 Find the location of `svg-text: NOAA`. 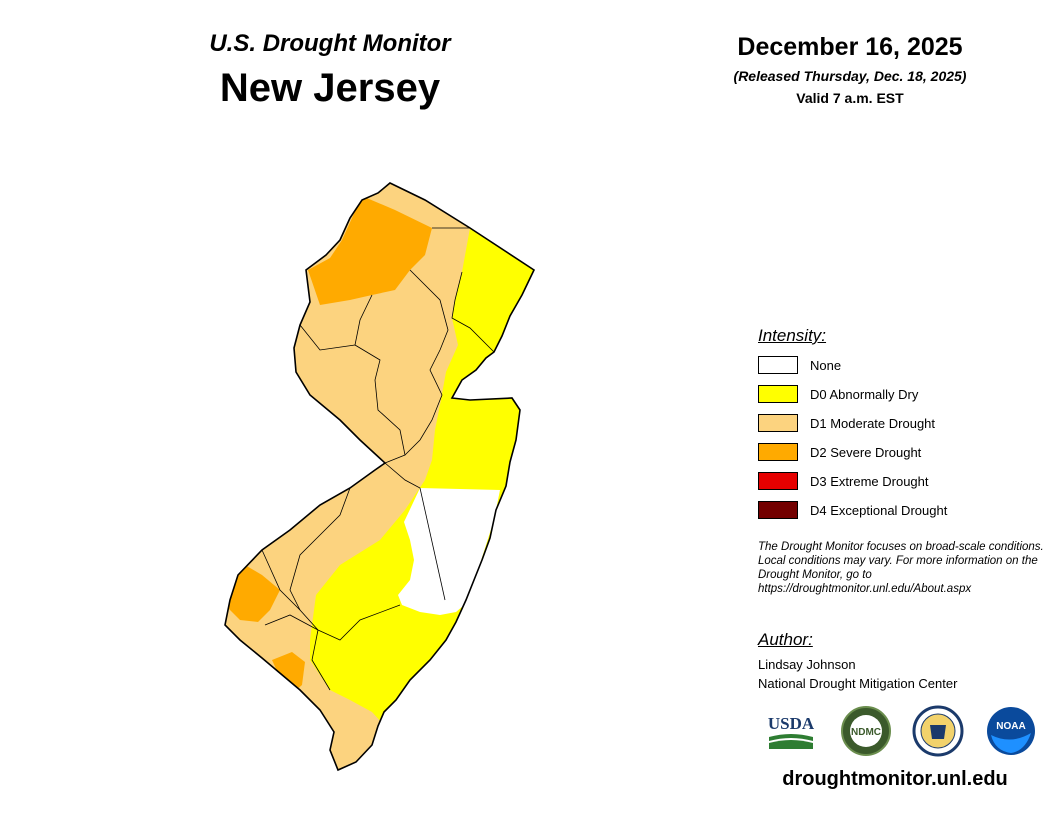

svg-text: NOAA is located at coordinates (1010, 726).